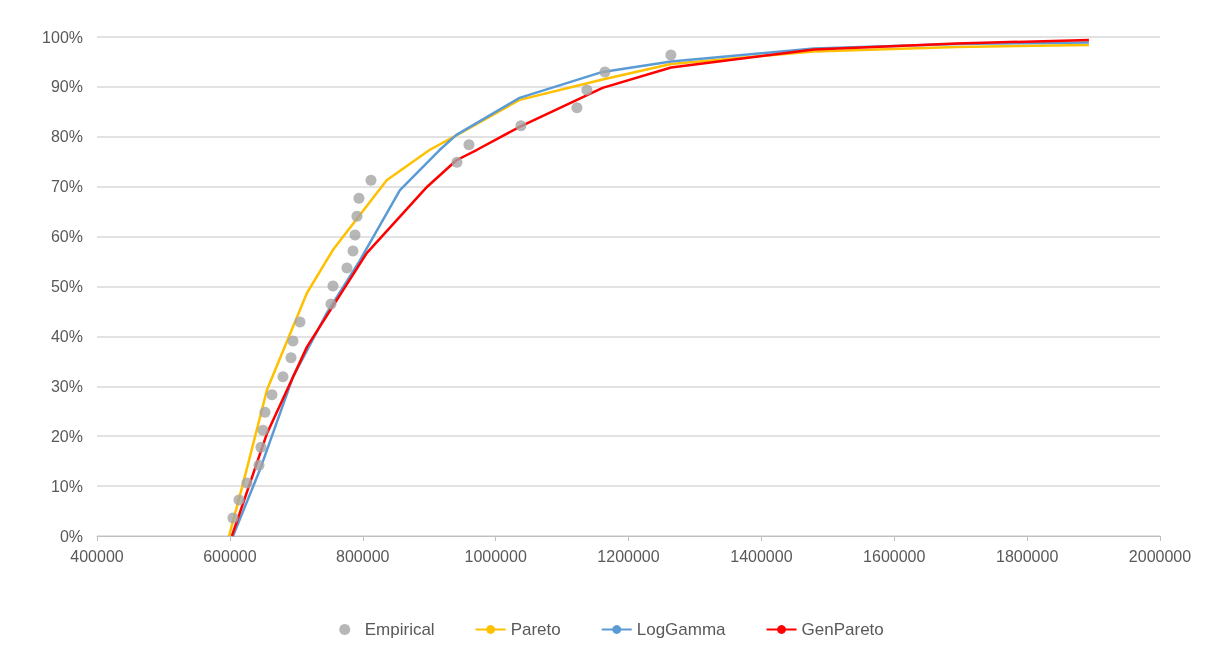  Describe the element at coordinates (66, 486) in the screenshot. I see `y-tick-label: 10%` at that location.